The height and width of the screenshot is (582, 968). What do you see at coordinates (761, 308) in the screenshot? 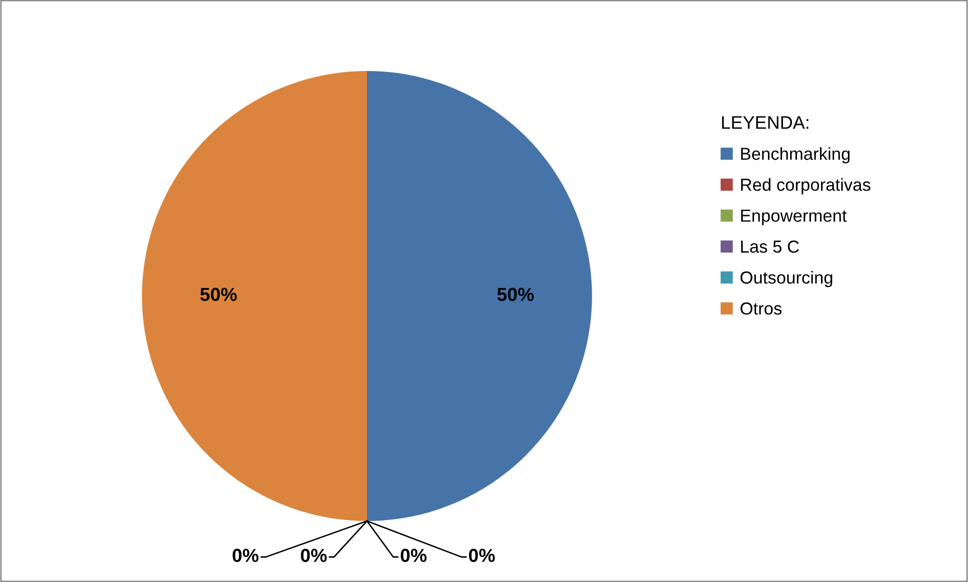
I see `legend-label: Otros` at bounding box center [761, 308].